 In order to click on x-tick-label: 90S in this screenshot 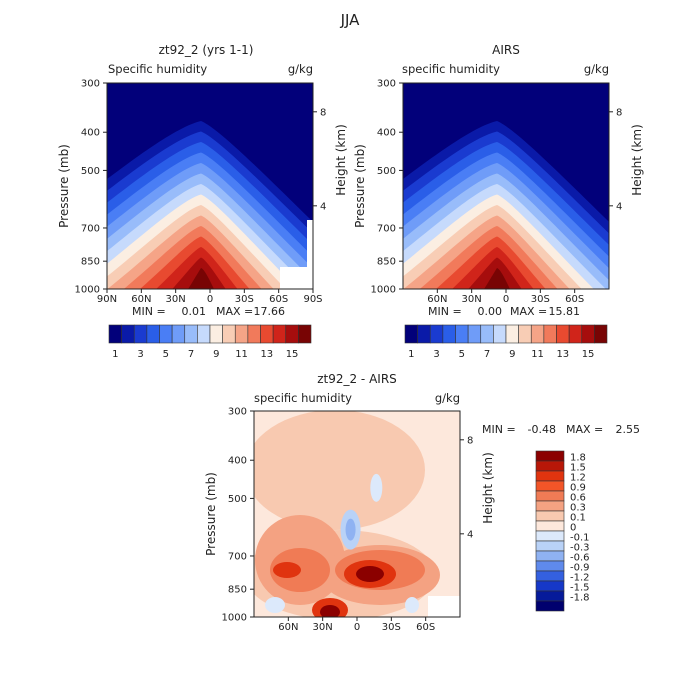, I will do `click(312, 299)`.